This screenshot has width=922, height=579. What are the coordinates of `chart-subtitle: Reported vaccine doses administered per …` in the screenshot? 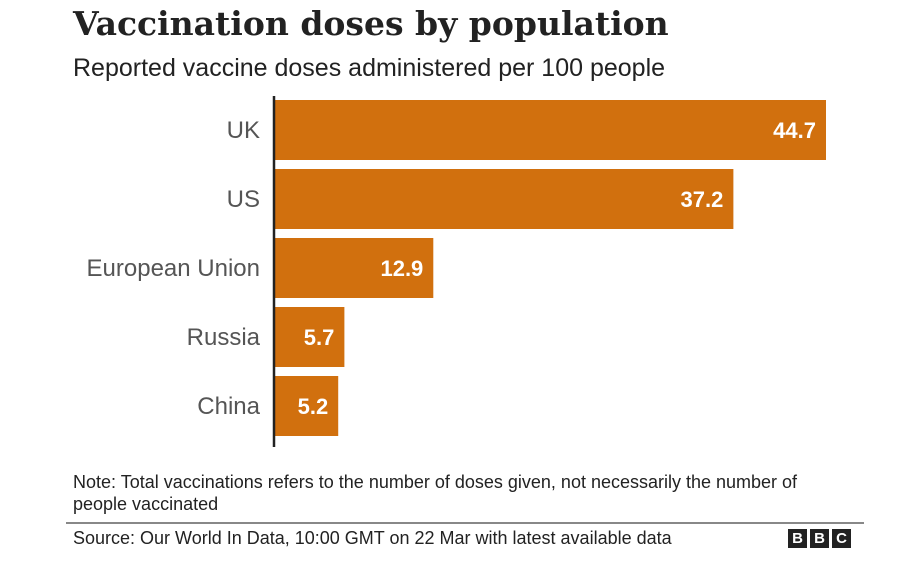 It's located at (369, 68).